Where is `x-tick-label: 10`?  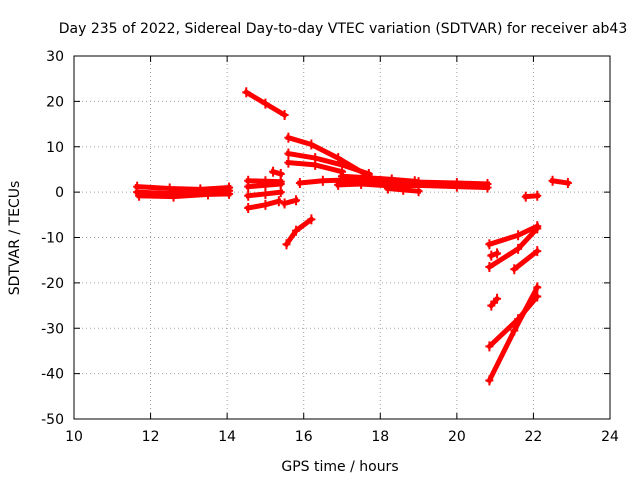
x-tick-label: 10 is located at coordinates (74, 437).